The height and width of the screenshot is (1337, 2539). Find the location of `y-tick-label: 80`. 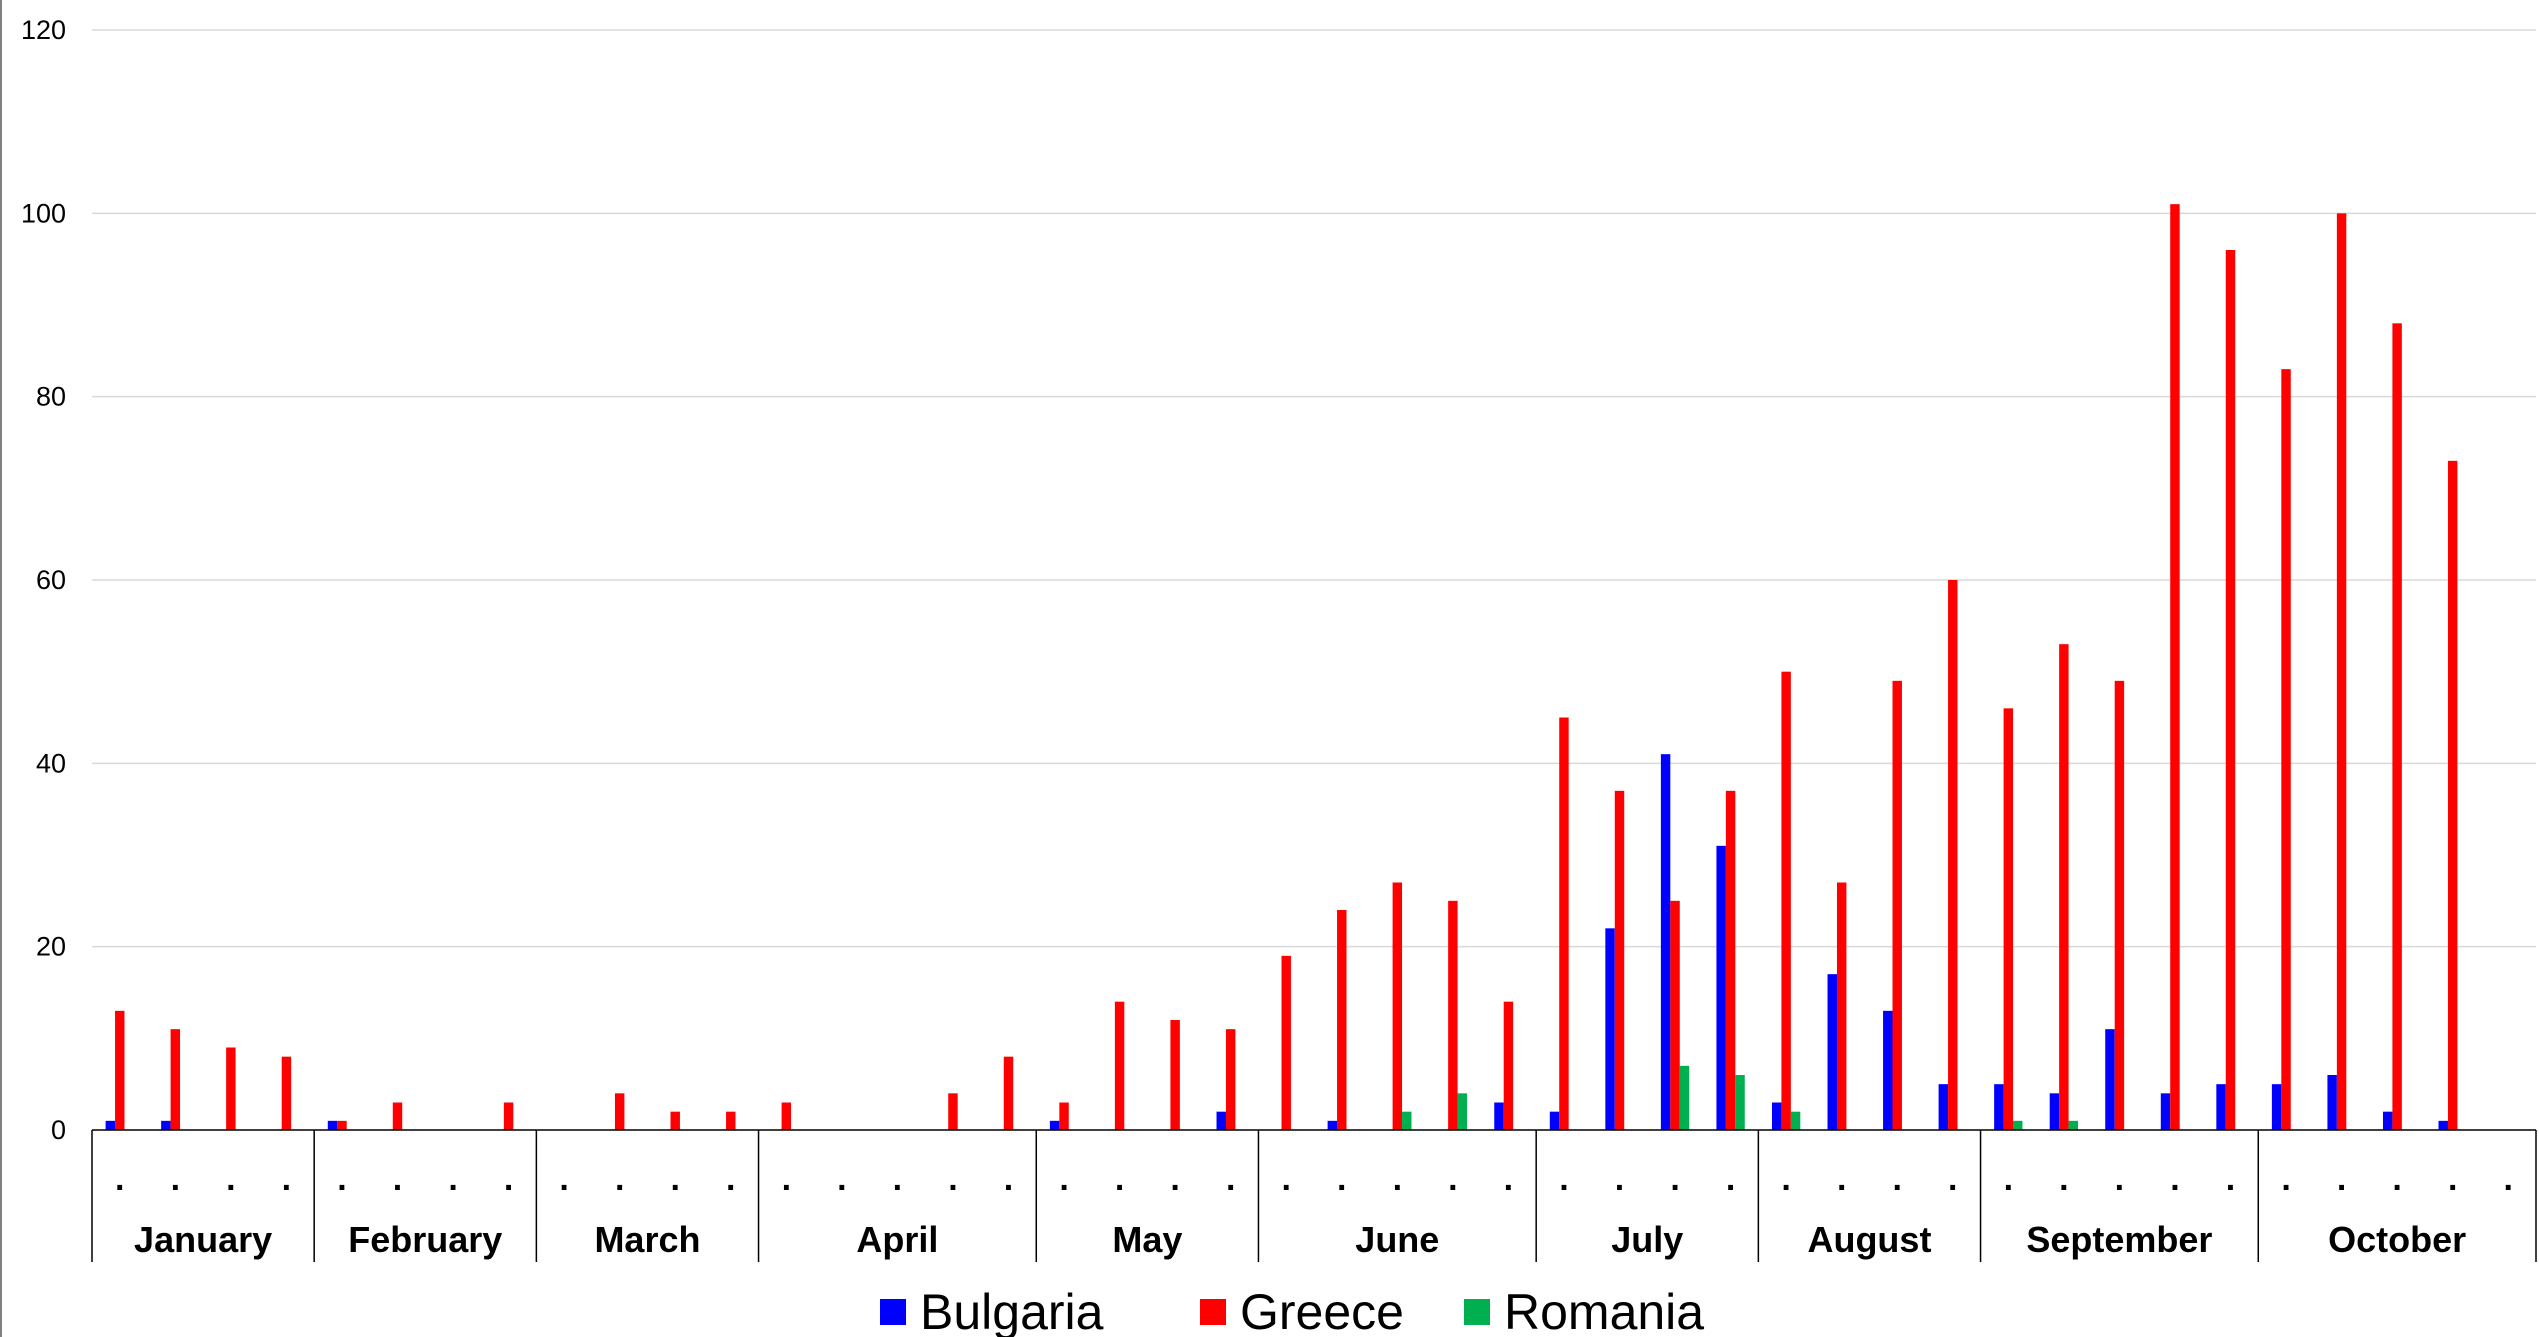

y-tick-label: 80 is located at coordinates (51, 397).